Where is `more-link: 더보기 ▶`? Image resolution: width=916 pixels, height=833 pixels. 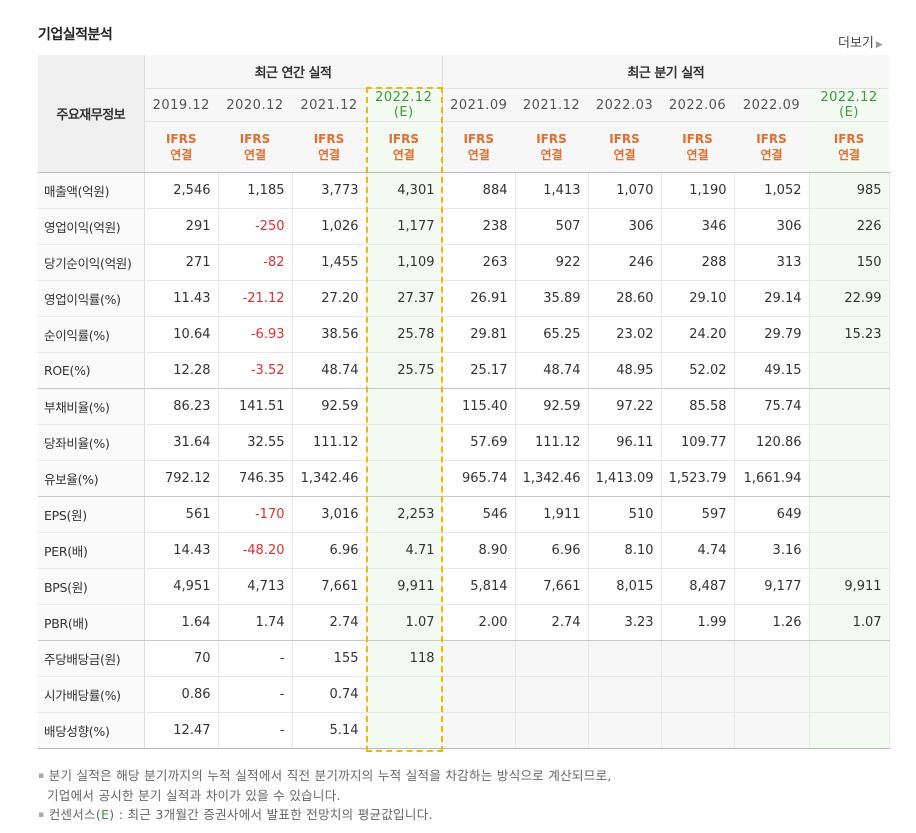 more-link: 더보기 ▶ is located at coordinates (860, 41).